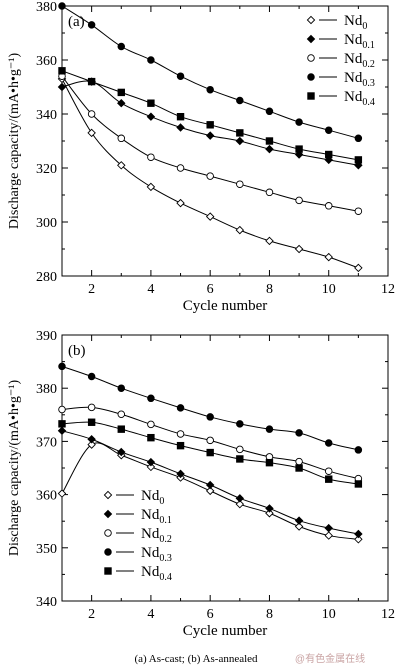  What do you see at coordinates (46, 277) in the screenshot?
I see `y-tick-label: 280` at bounding box center [46, 277].